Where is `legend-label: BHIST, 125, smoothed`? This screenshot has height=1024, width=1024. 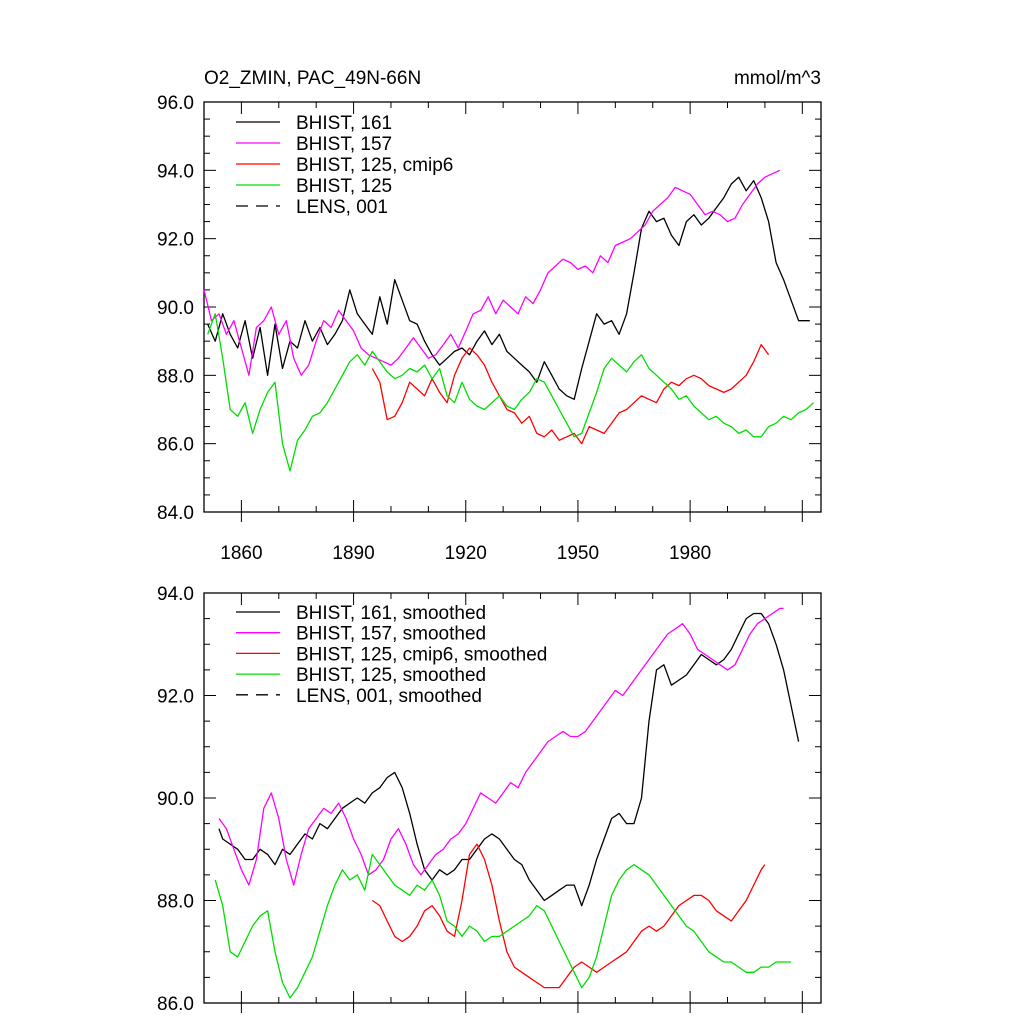
legend-label: BHIST, 125, smoothed is located at coordinates (391, 675).